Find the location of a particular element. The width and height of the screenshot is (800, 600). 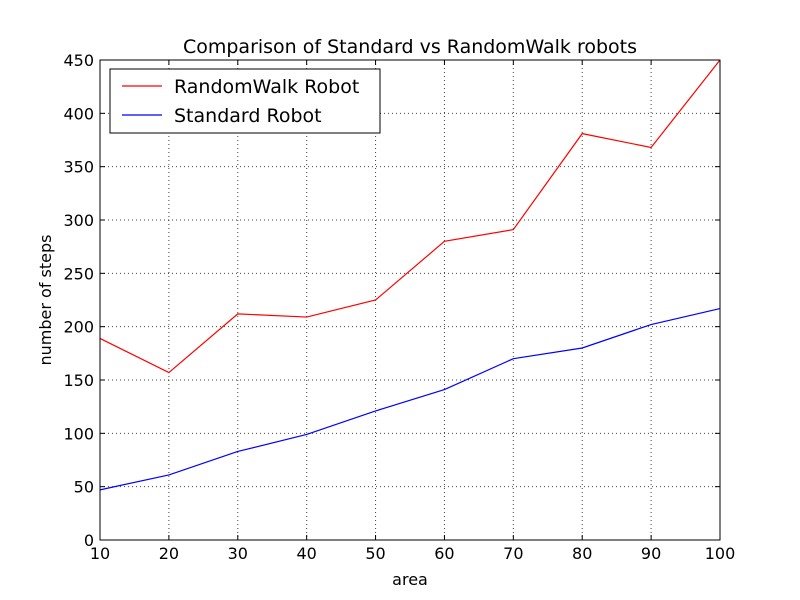

x-tick-label: 10 is located at coordinates (100, 553).